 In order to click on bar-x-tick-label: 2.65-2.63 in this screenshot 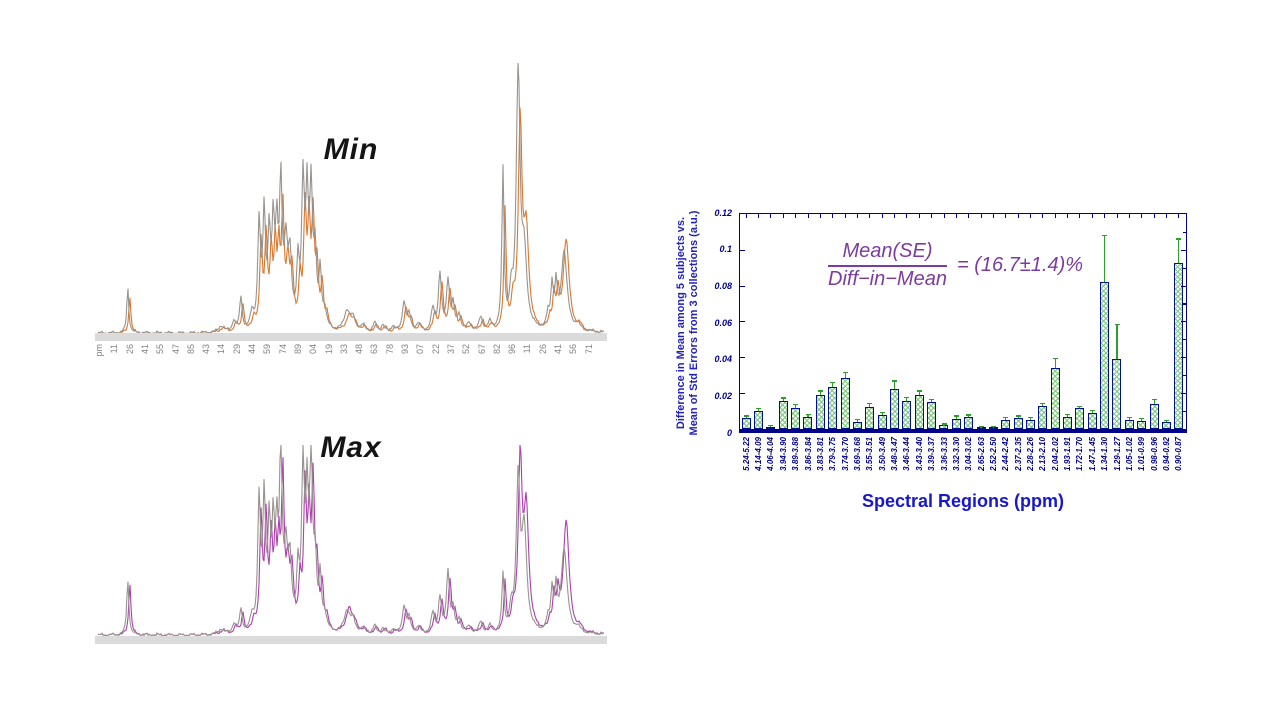, I will do `click(981, 454)`.